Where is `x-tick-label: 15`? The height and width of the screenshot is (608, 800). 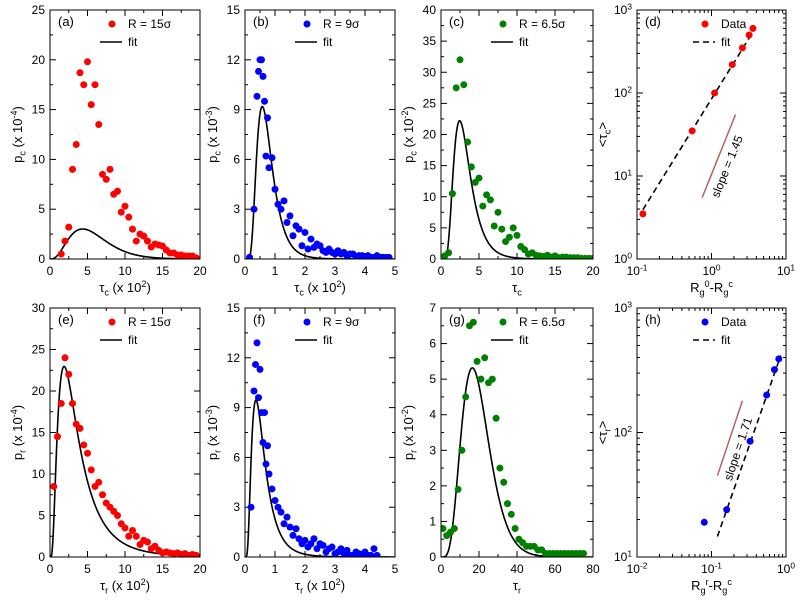 x-tick-label: 15 is located at coordinates (163, 569).